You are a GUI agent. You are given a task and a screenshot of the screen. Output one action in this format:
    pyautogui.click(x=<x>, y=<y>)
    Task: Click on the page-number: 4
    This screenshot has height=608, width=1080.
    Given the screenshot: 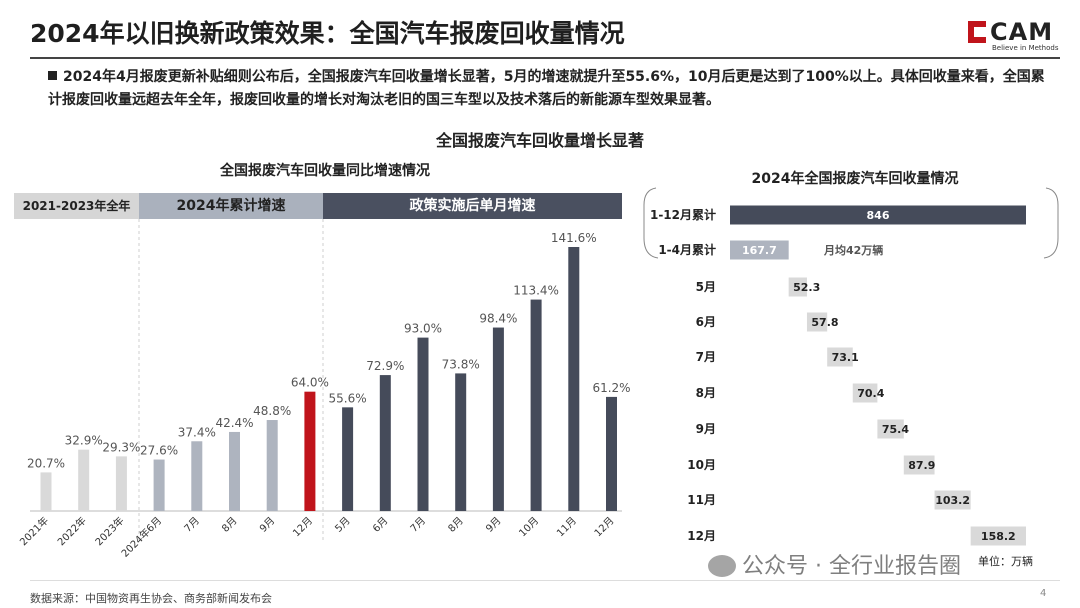 What is the action you would take?
    pyautogui.click(x=1043, y=593)
    